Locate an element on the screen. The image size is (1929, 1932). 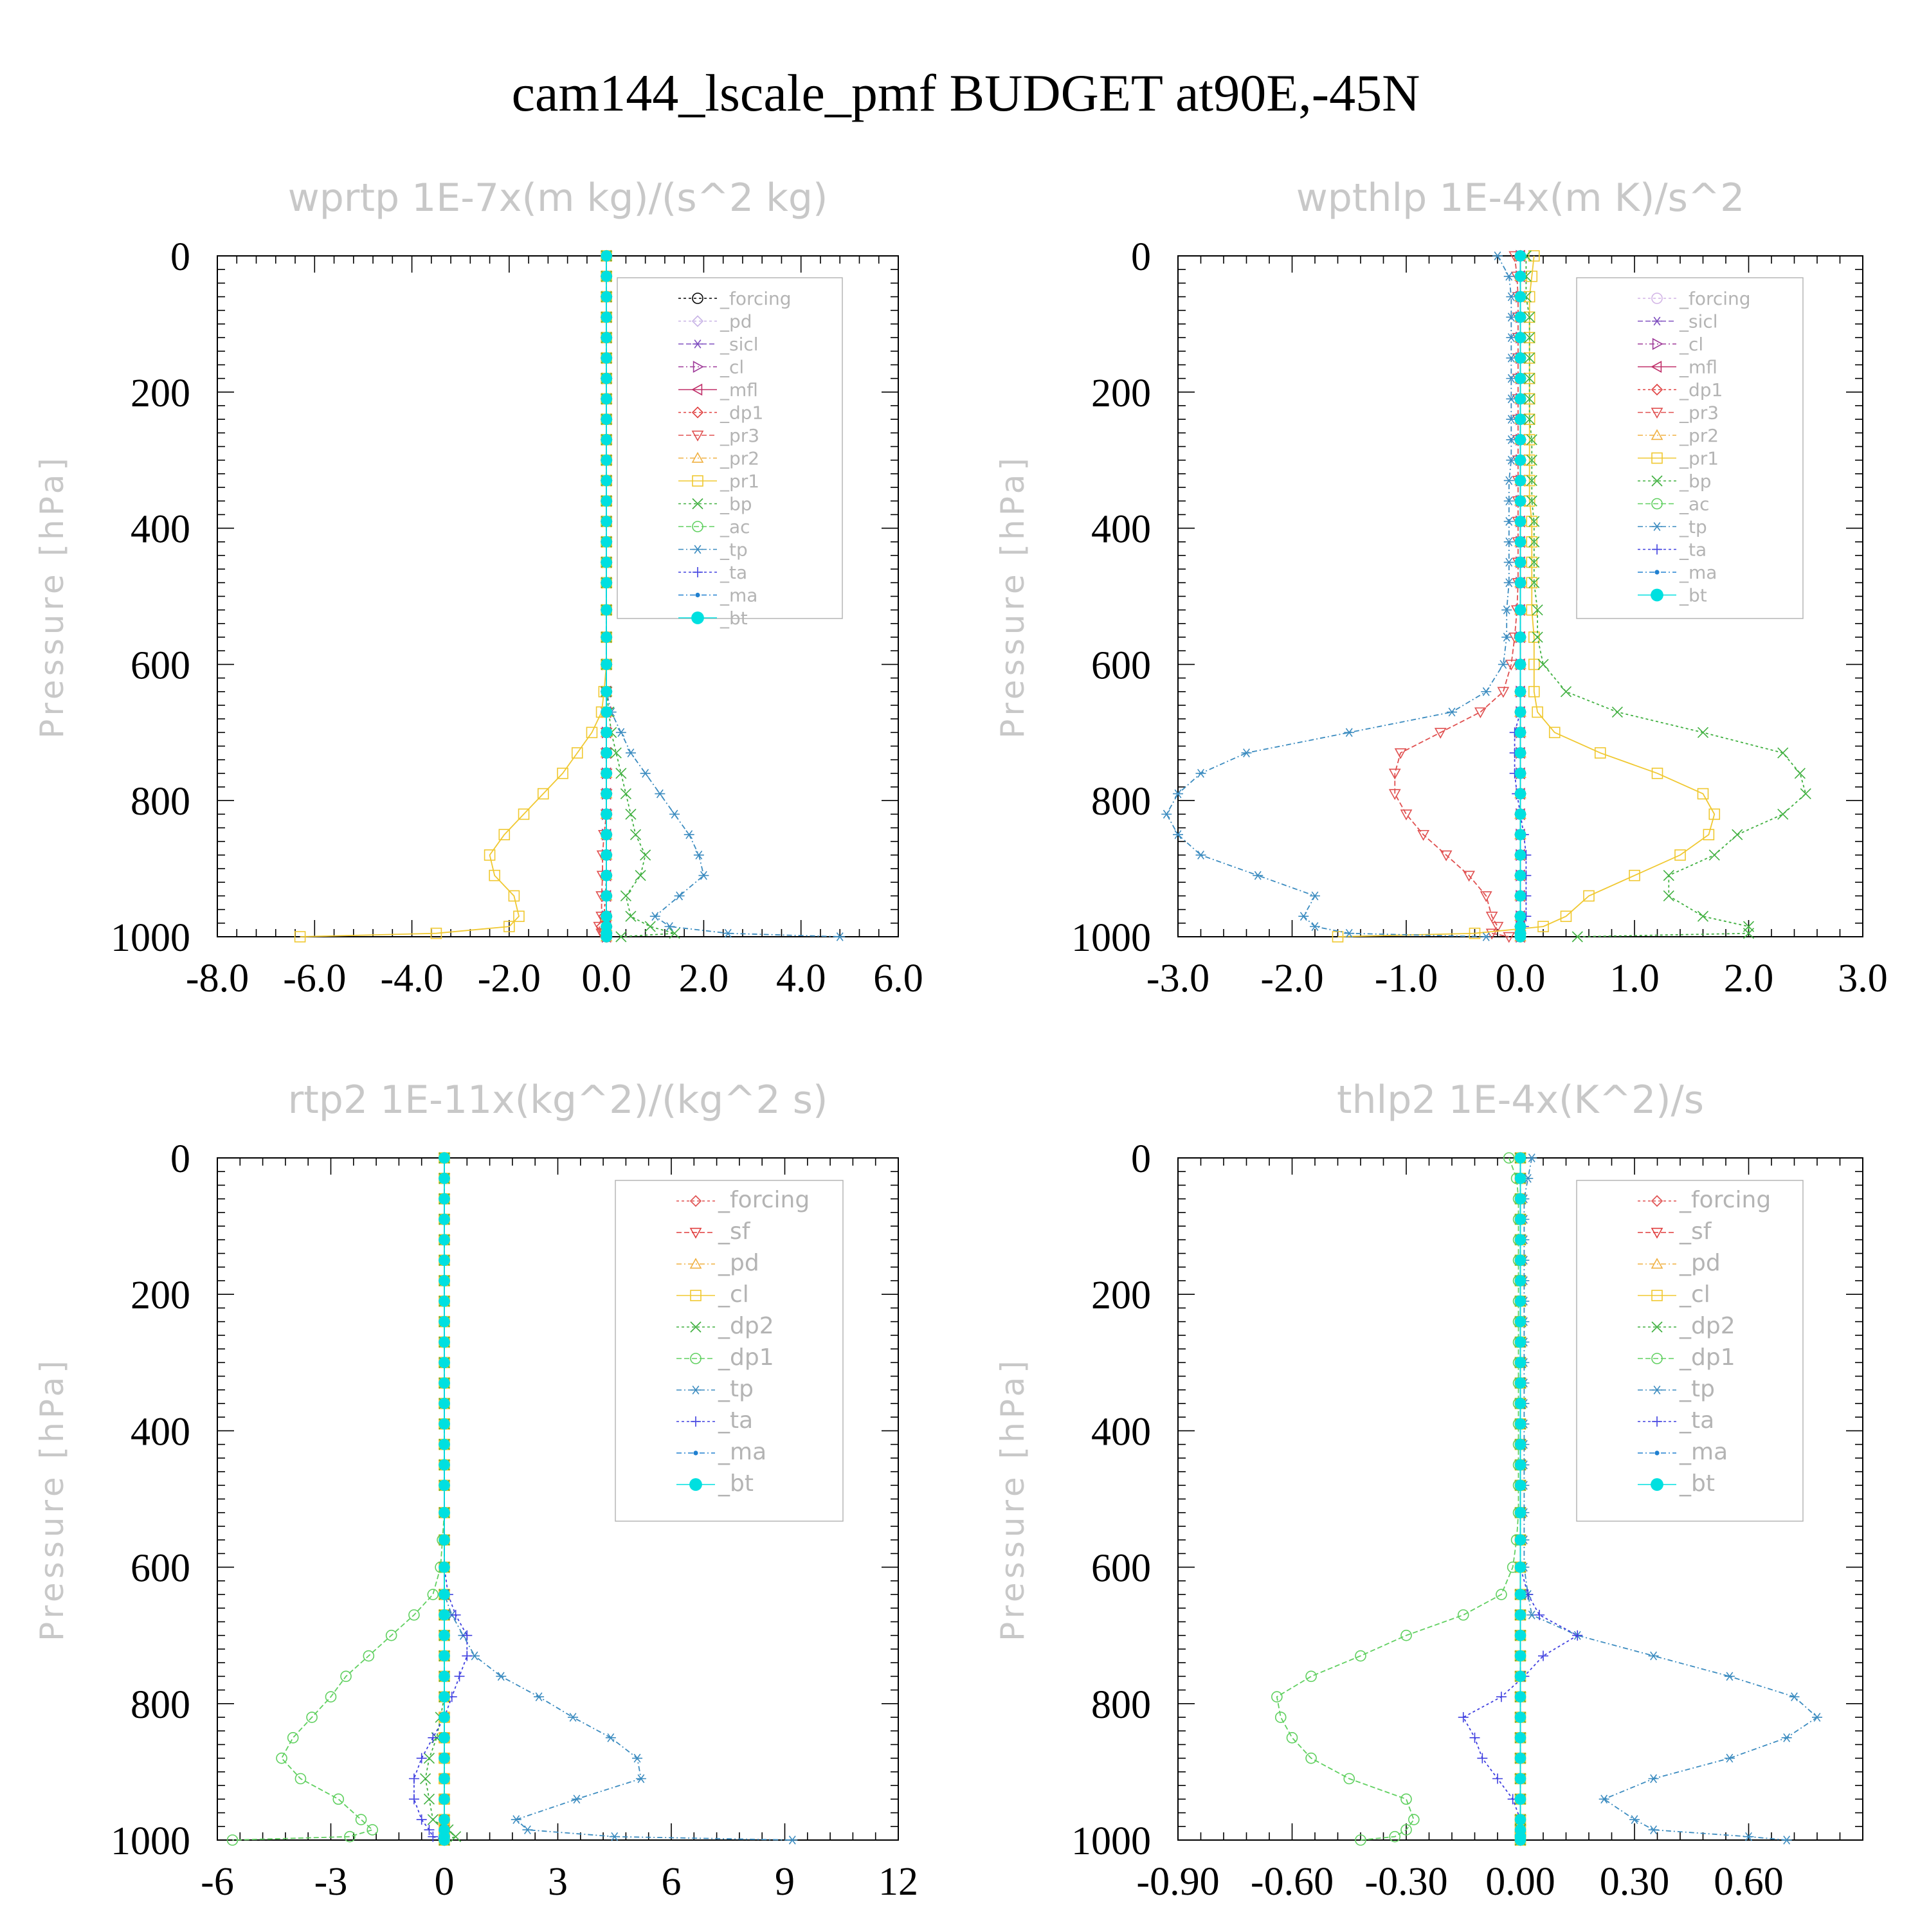
figure-title: cam144_lscale_pmf BUDGET at90E,-45N is located at coordinates (966, 93).